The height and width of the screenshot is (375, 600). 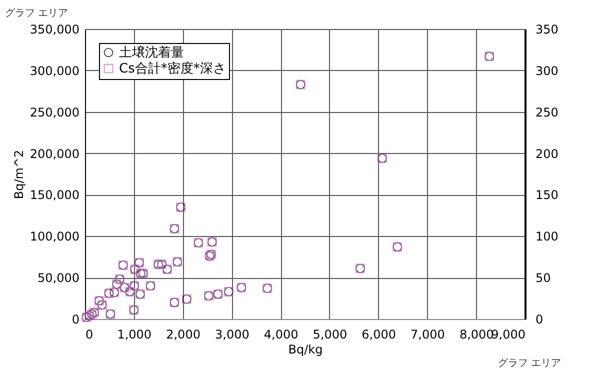 I want to click on x-tick-label: 8,000, so click(x=476, y=335).